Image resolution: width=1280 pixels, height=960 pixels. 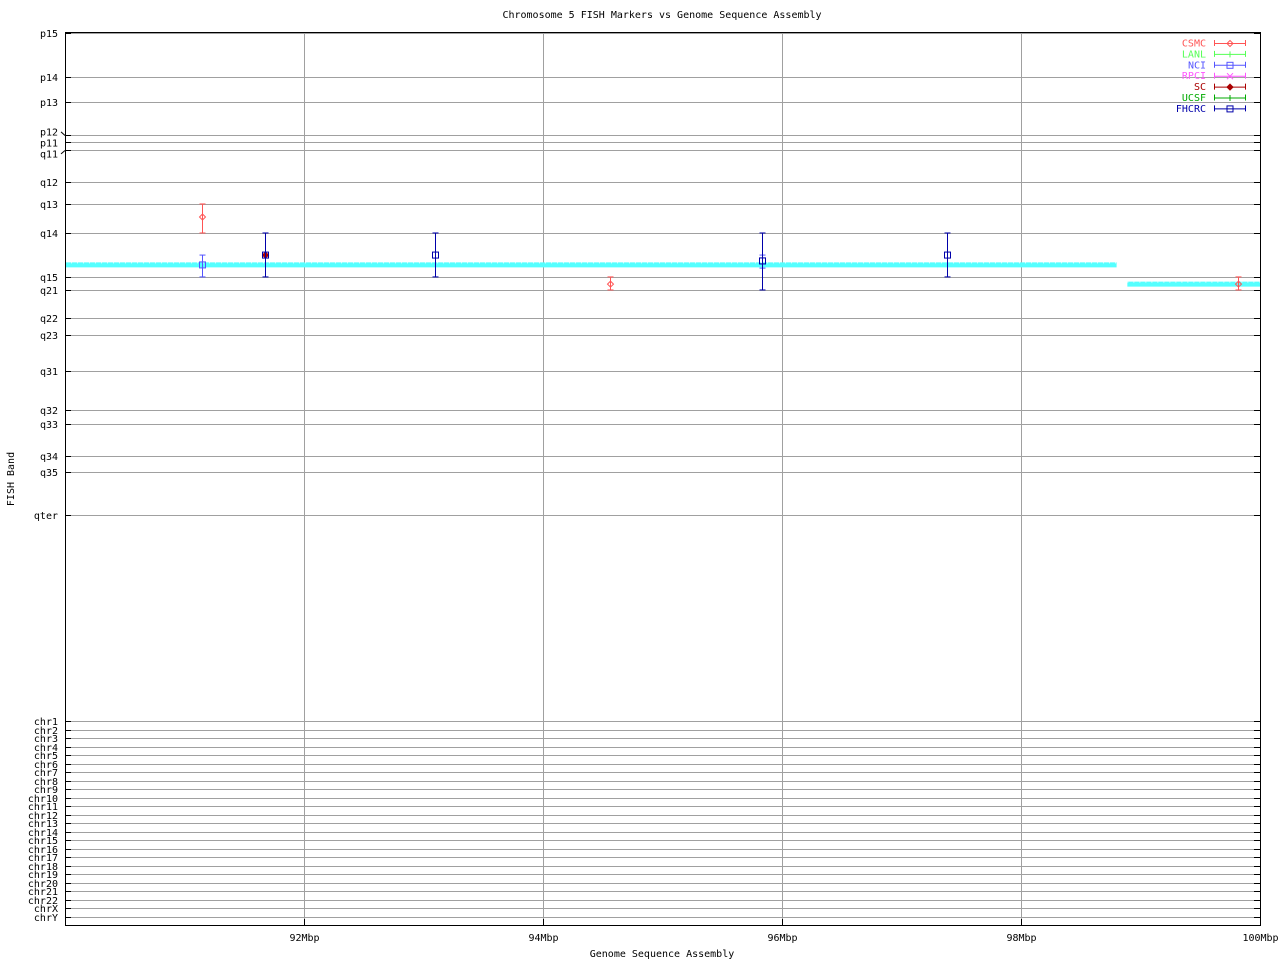 What do you see at coordinates (1194, 98) in the screenshot?
I see `legend-label: UCSF` at bounding box center [1194, 98].